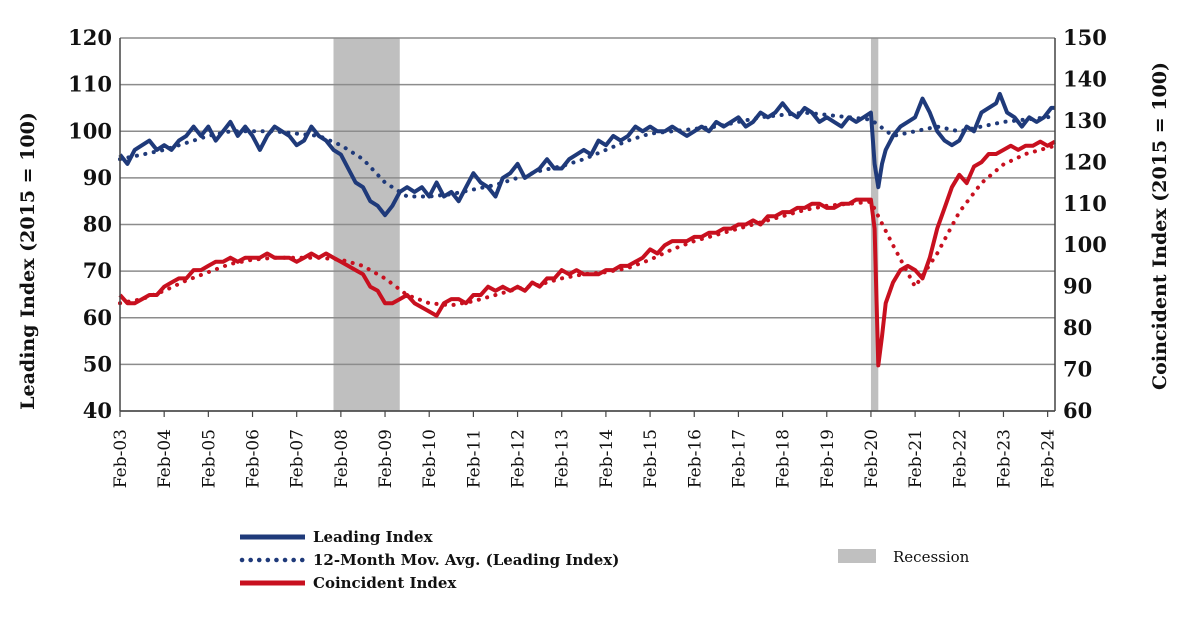 The height and width of the screenshot is (622, 1200). What do you see at coordinates (298, 458) in the screenshot?
I see `x-tick-label-Feb-07: Feb-07` at bounding box center [298, 458].